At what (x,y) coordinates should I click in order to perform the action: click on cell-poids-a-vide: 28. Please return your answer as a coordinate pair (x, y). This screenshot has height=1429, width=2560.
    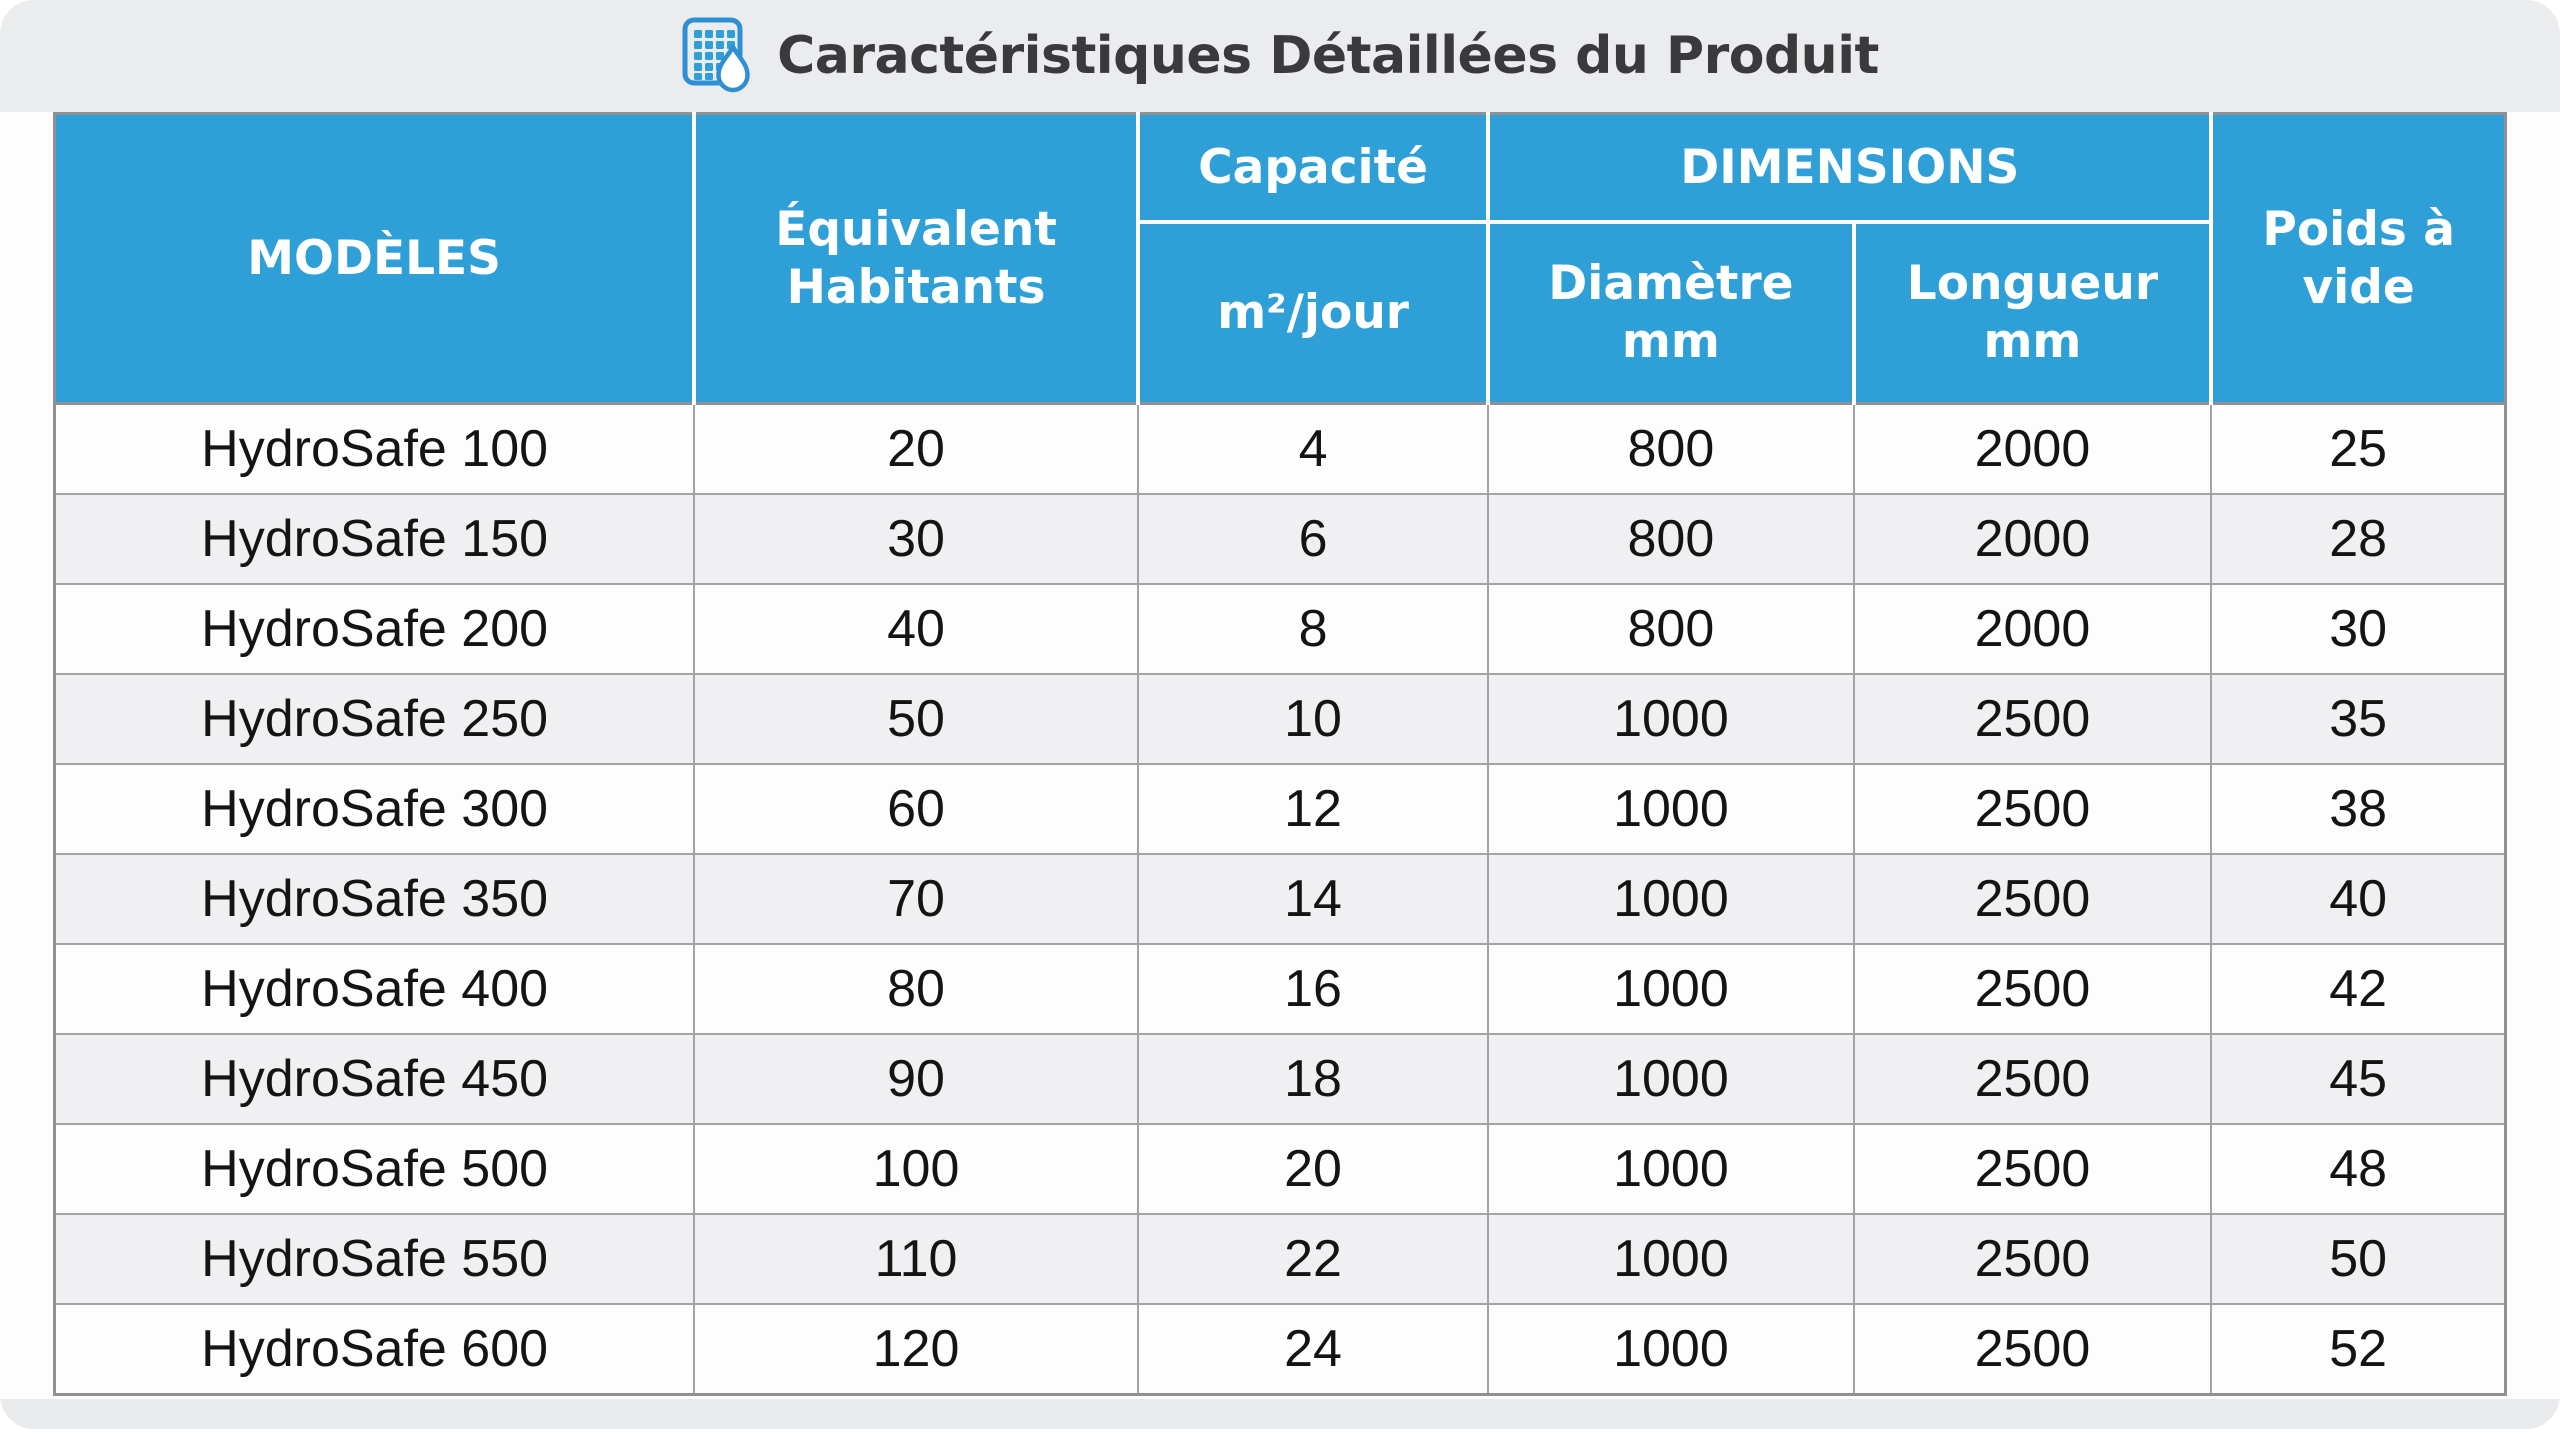
    Looking at the image, I should click on (2358, 539).